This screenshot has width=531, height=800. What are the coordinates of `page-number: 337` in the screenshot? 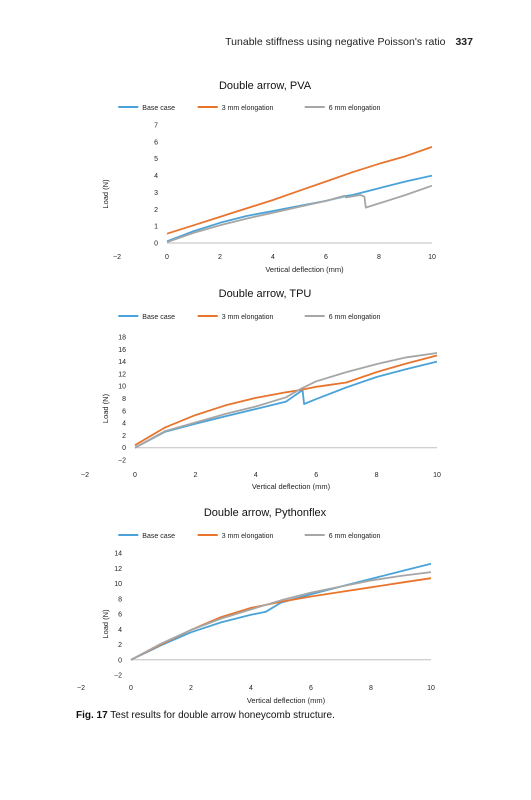 It's located at (464, 42).